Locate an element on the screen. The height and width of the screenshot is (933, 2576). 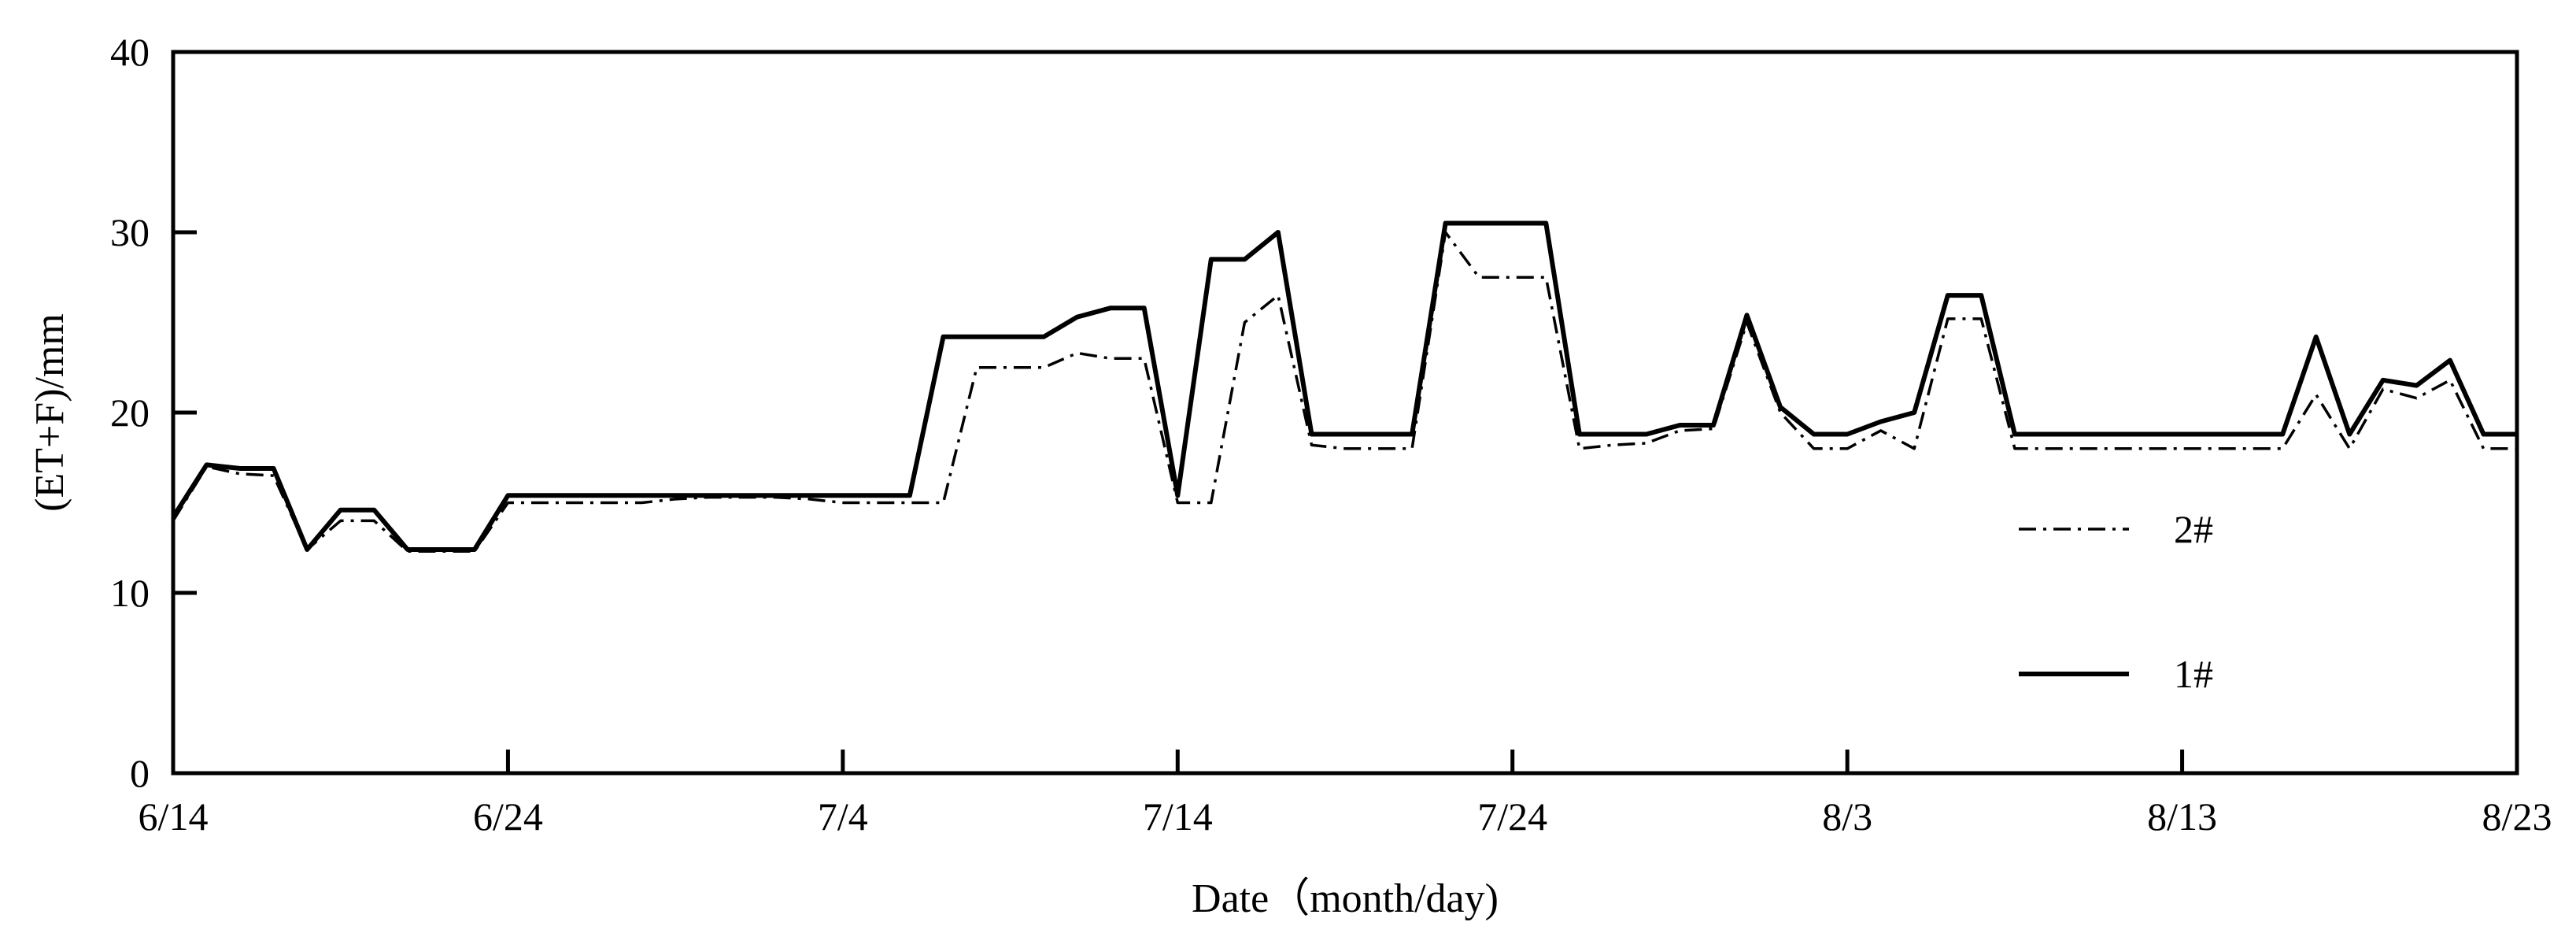
x-axis-title: Date（month/day) is located at coordinates (1345, 898).